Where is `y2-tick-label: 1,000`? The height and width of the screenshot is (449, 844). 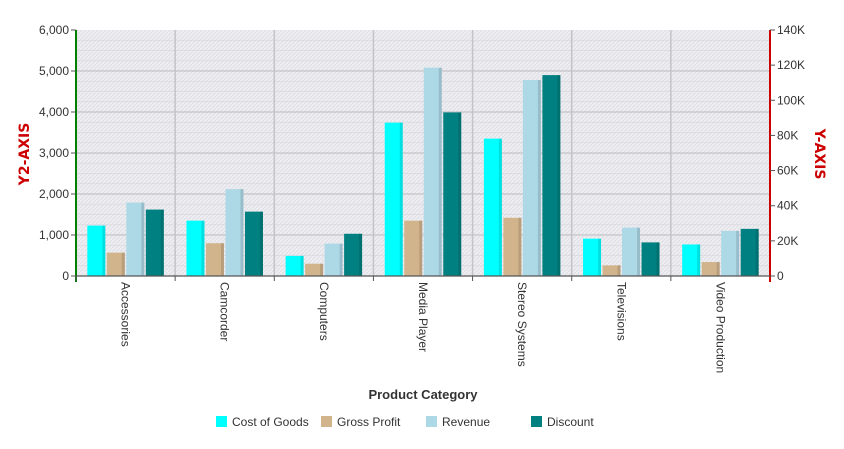 y2-tick-label: 1,000 is located at coordinates (54, 235).